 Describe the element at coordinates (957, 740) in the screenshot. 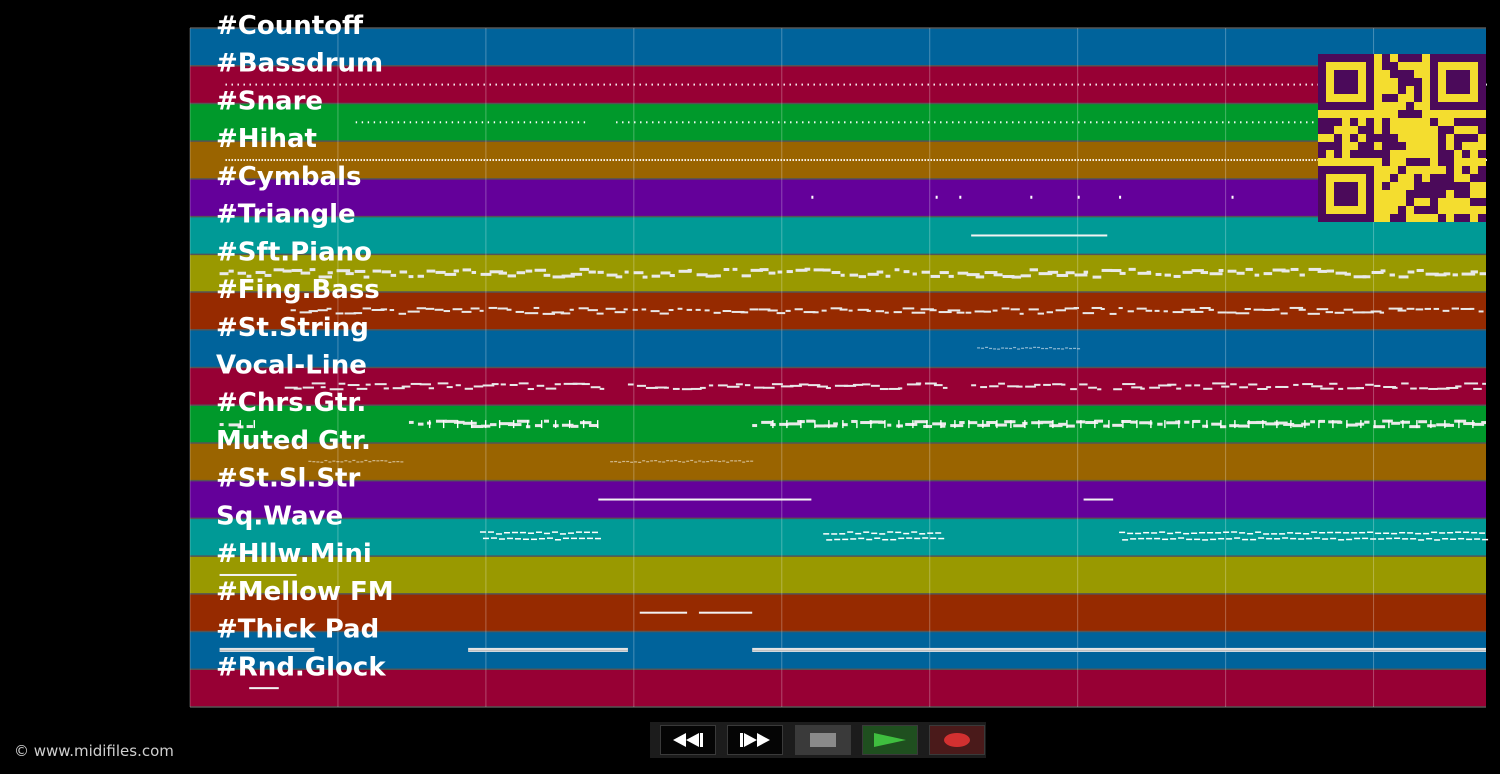

I see `record-button` at that location.